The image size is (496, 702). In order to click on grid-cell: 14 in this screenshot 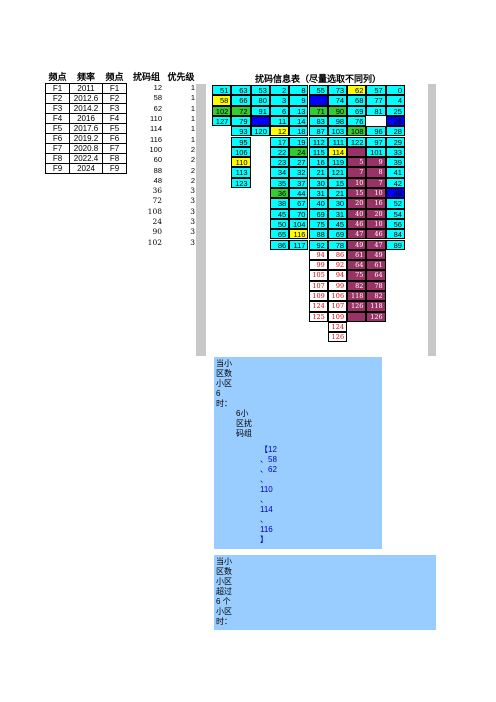, I will do `click(299, 121)`.